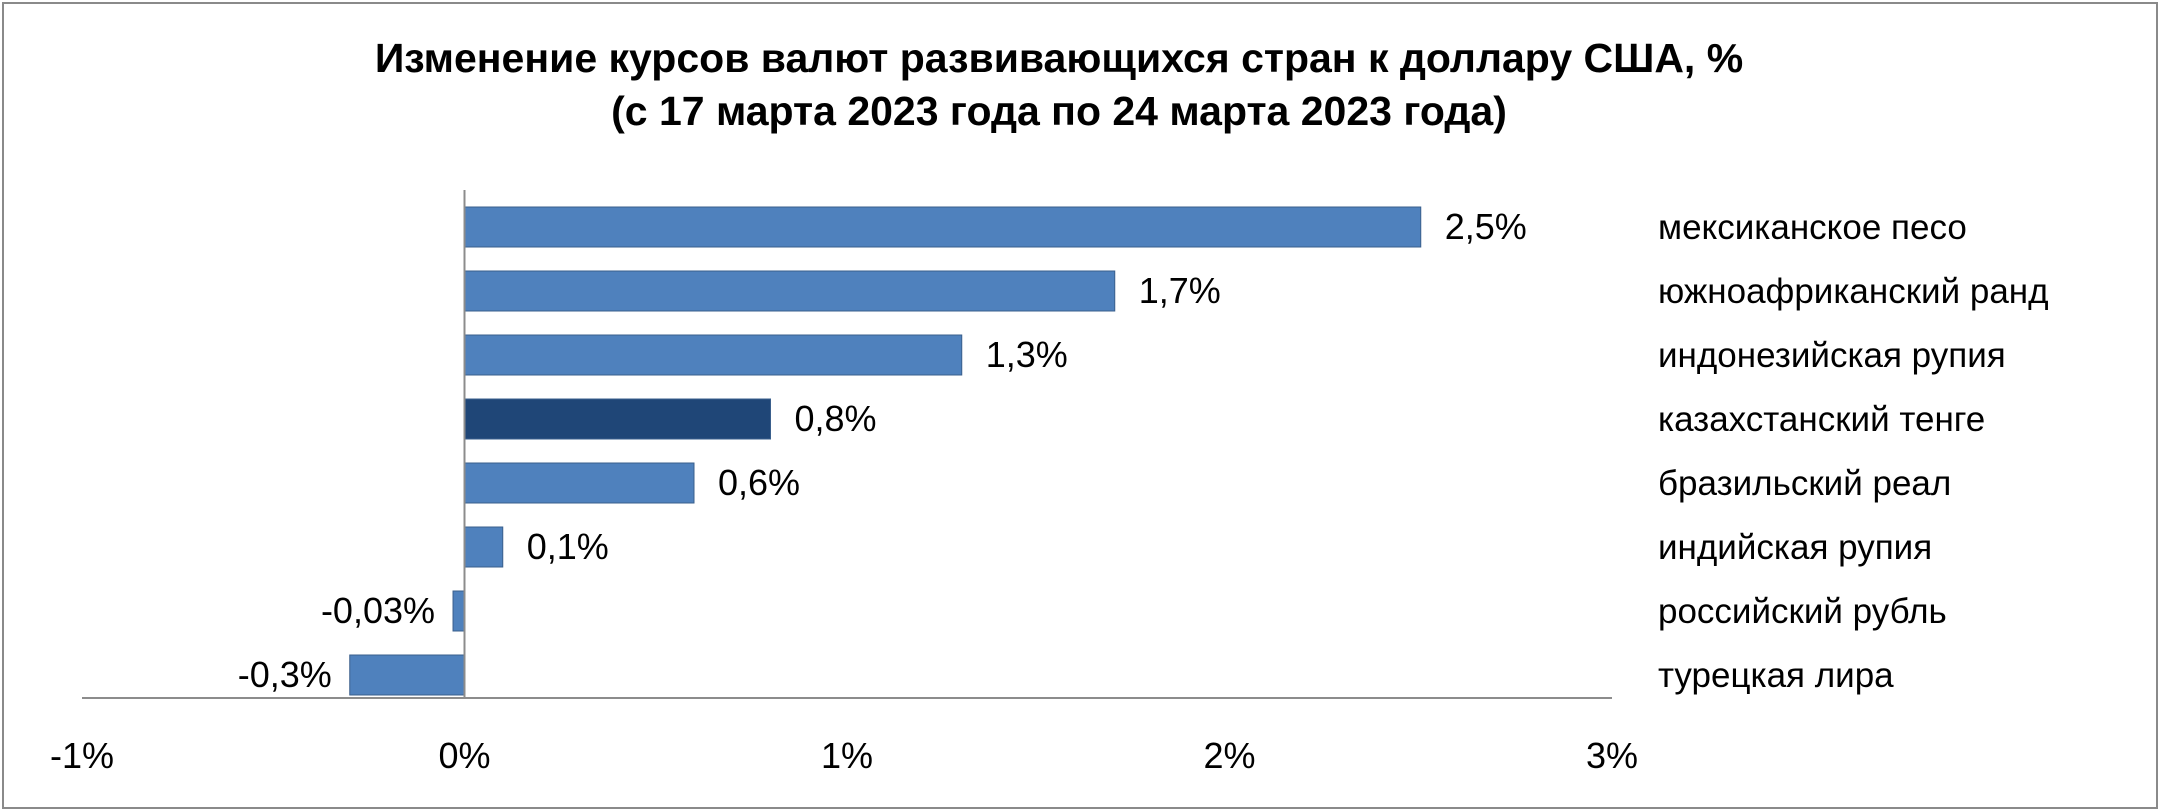 Image resolution: width=2160 pixels, height=811 pixels. What do you see at coordinates (1776, 675) in the screenshot?
I see `category-label-8: турецкая лира` at bounding box center [1776, 675].